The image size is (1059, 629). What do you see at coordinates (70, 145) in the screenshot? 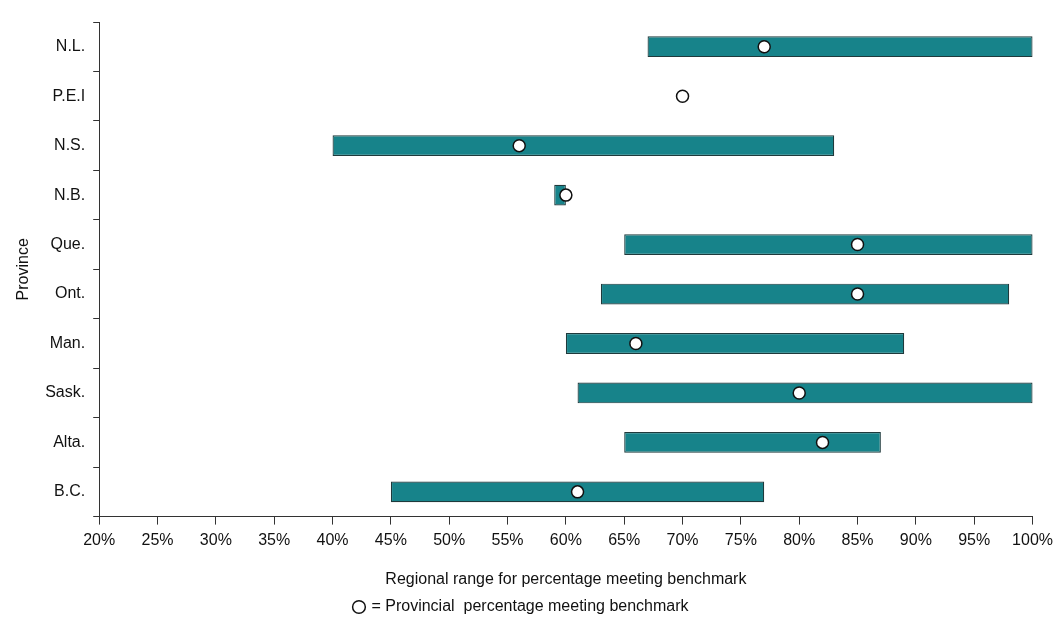
I see `y-tick-label: N.S.` at bounding box center [70, 145].